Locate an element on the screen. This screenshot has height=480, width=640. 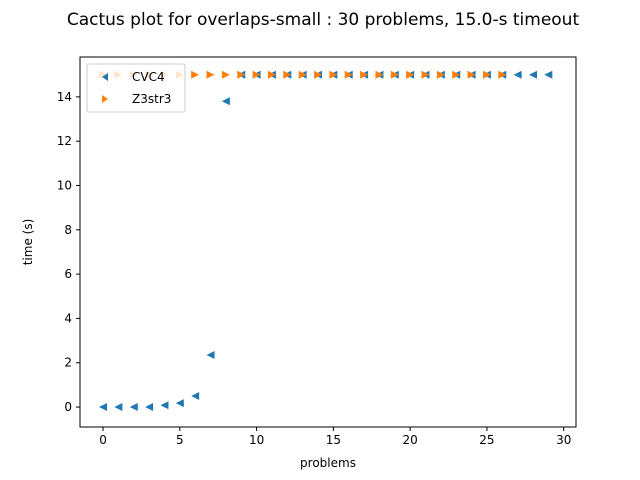
legend-label-z3str3: Z3str3 is located at coordinates (151, 99).